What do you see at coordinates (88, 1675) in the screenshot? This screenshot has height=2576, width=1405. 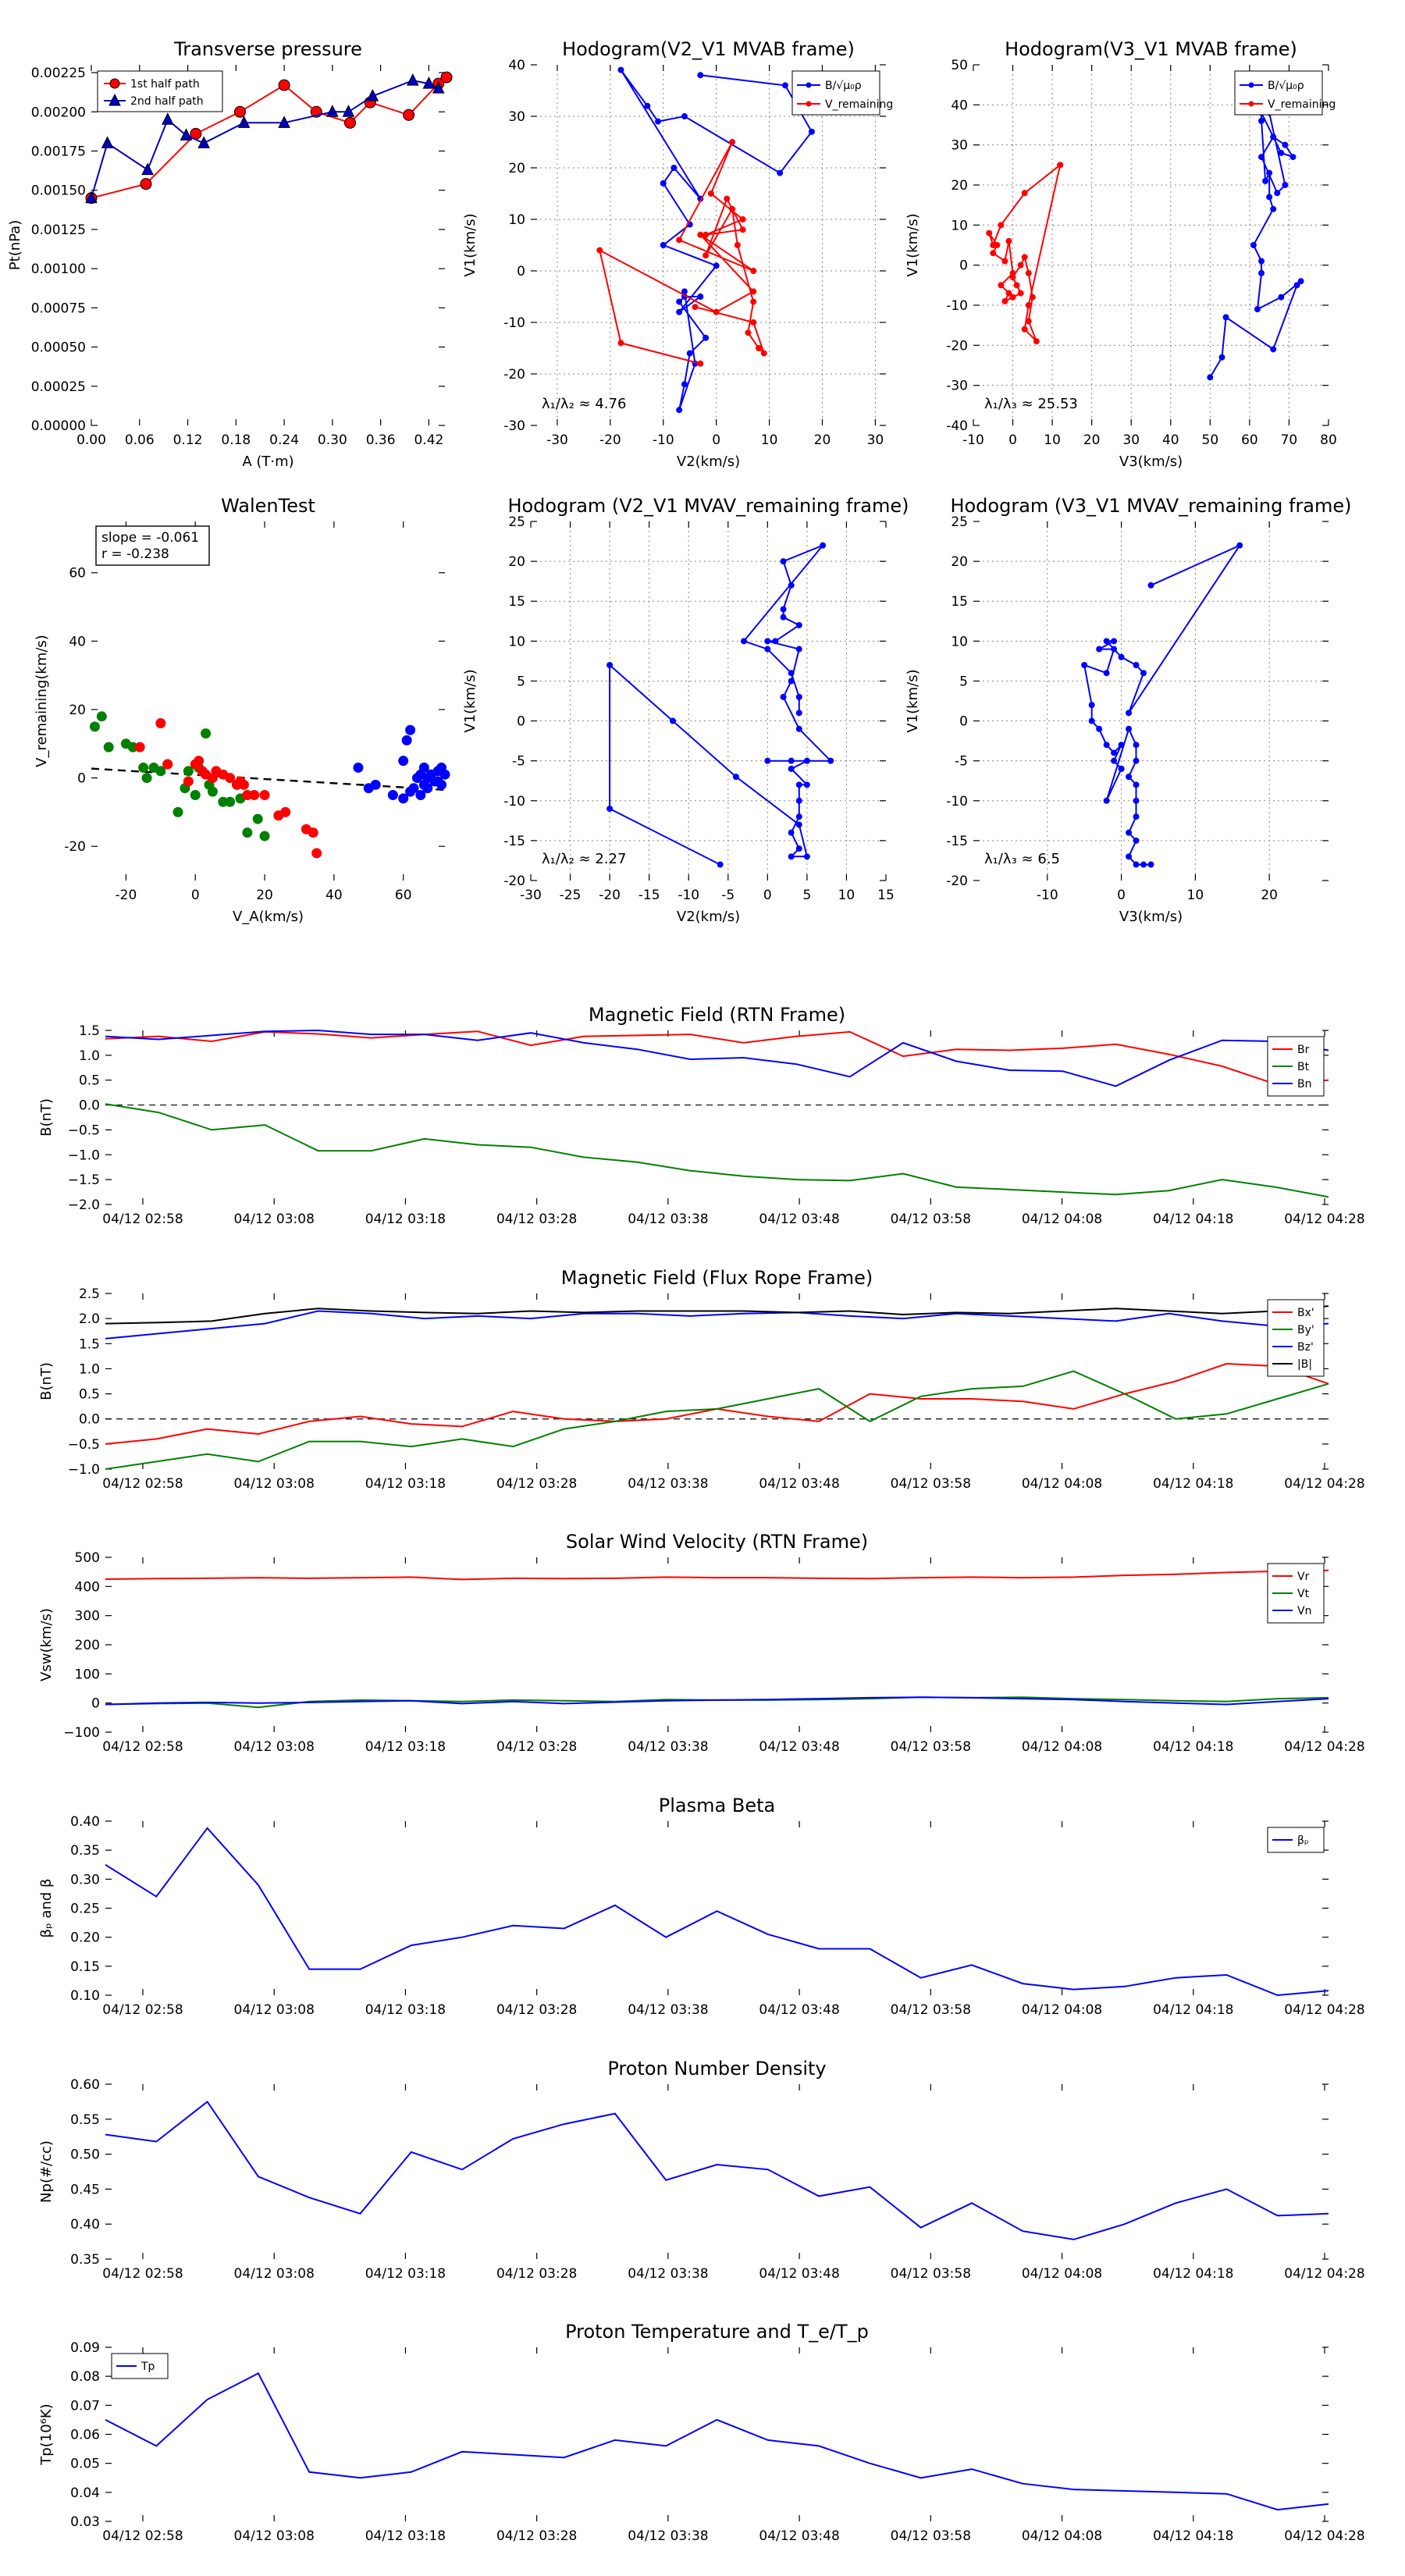 I see `y-tick-label: 100` at bounding box center [88, 1675].